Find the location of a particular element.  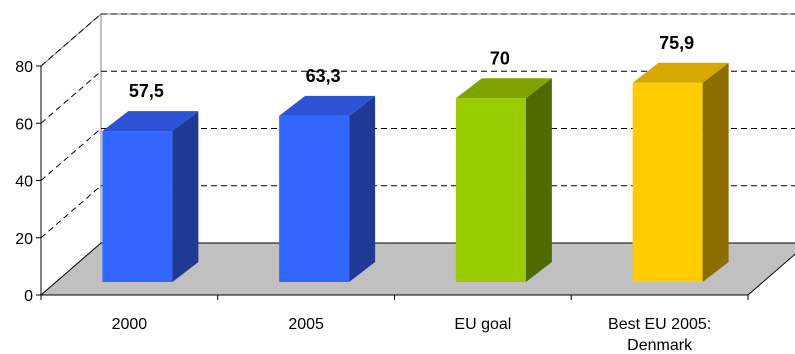

chart-floor is located at coordinates (417, 269).